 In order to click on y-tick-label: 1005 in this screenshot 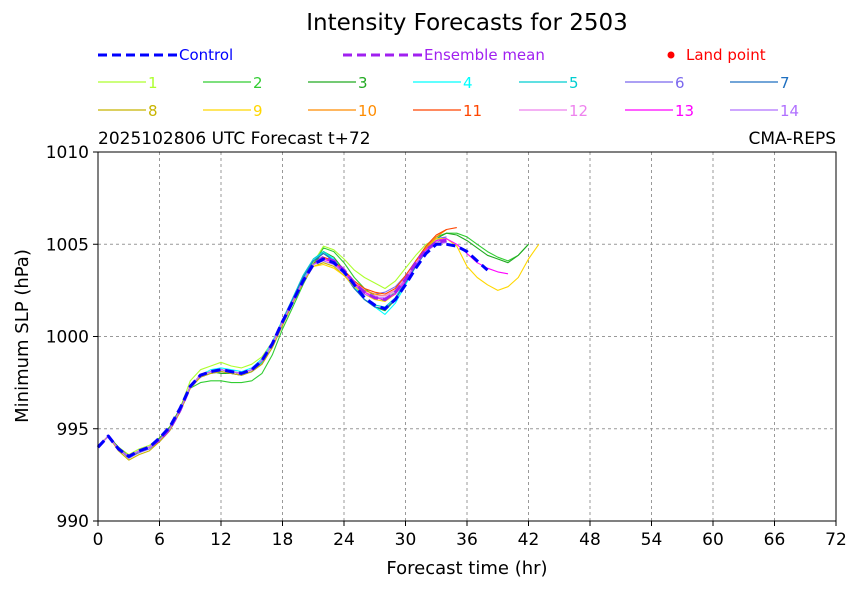, I will do `click(67, 245)`.